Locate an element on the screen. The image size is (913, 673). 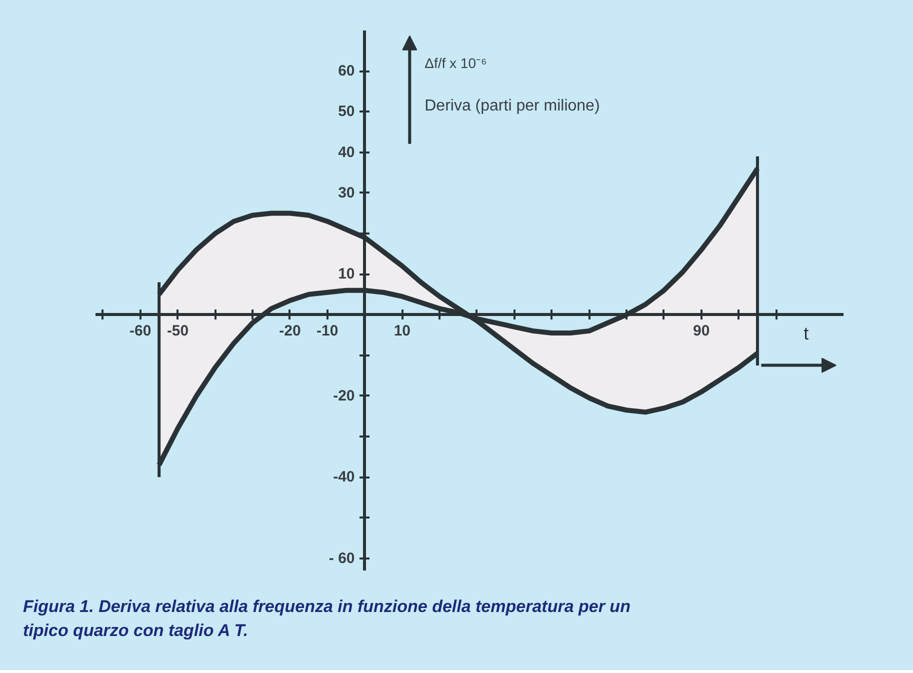
x-tick-label: -60 is located at coordinates (141, 331).